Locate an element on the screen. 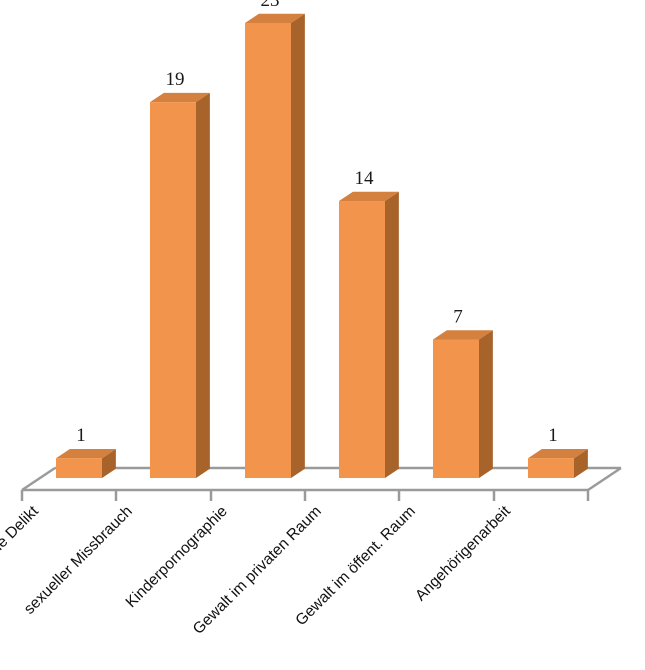 The height and width of the screenshot is (670, 645). category-axis-ticks is located at coordinates (305, 495).